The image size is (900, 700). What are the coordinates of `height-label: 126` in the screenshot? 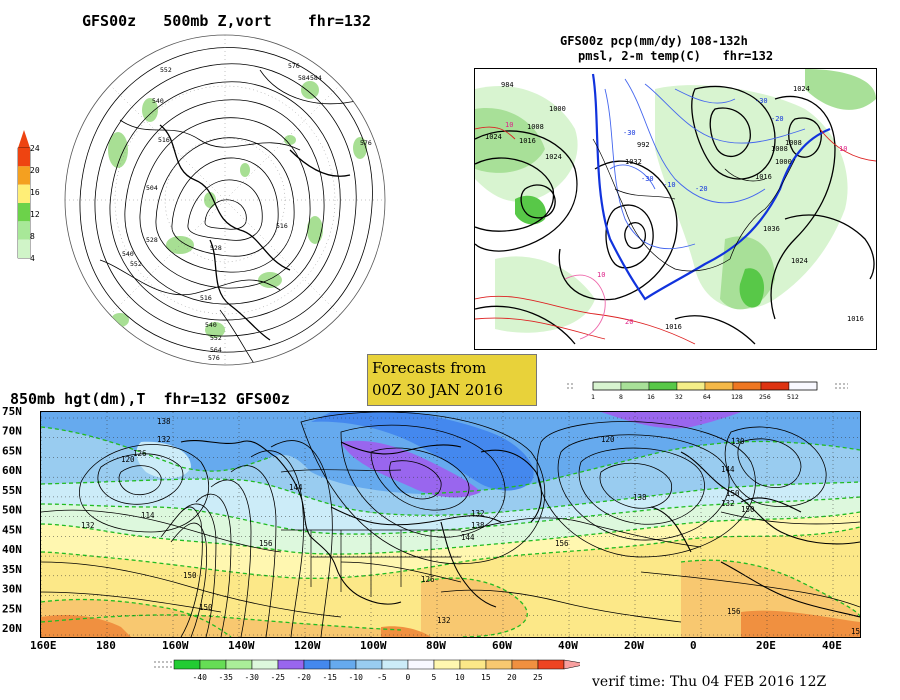 It's located at (140, 453).